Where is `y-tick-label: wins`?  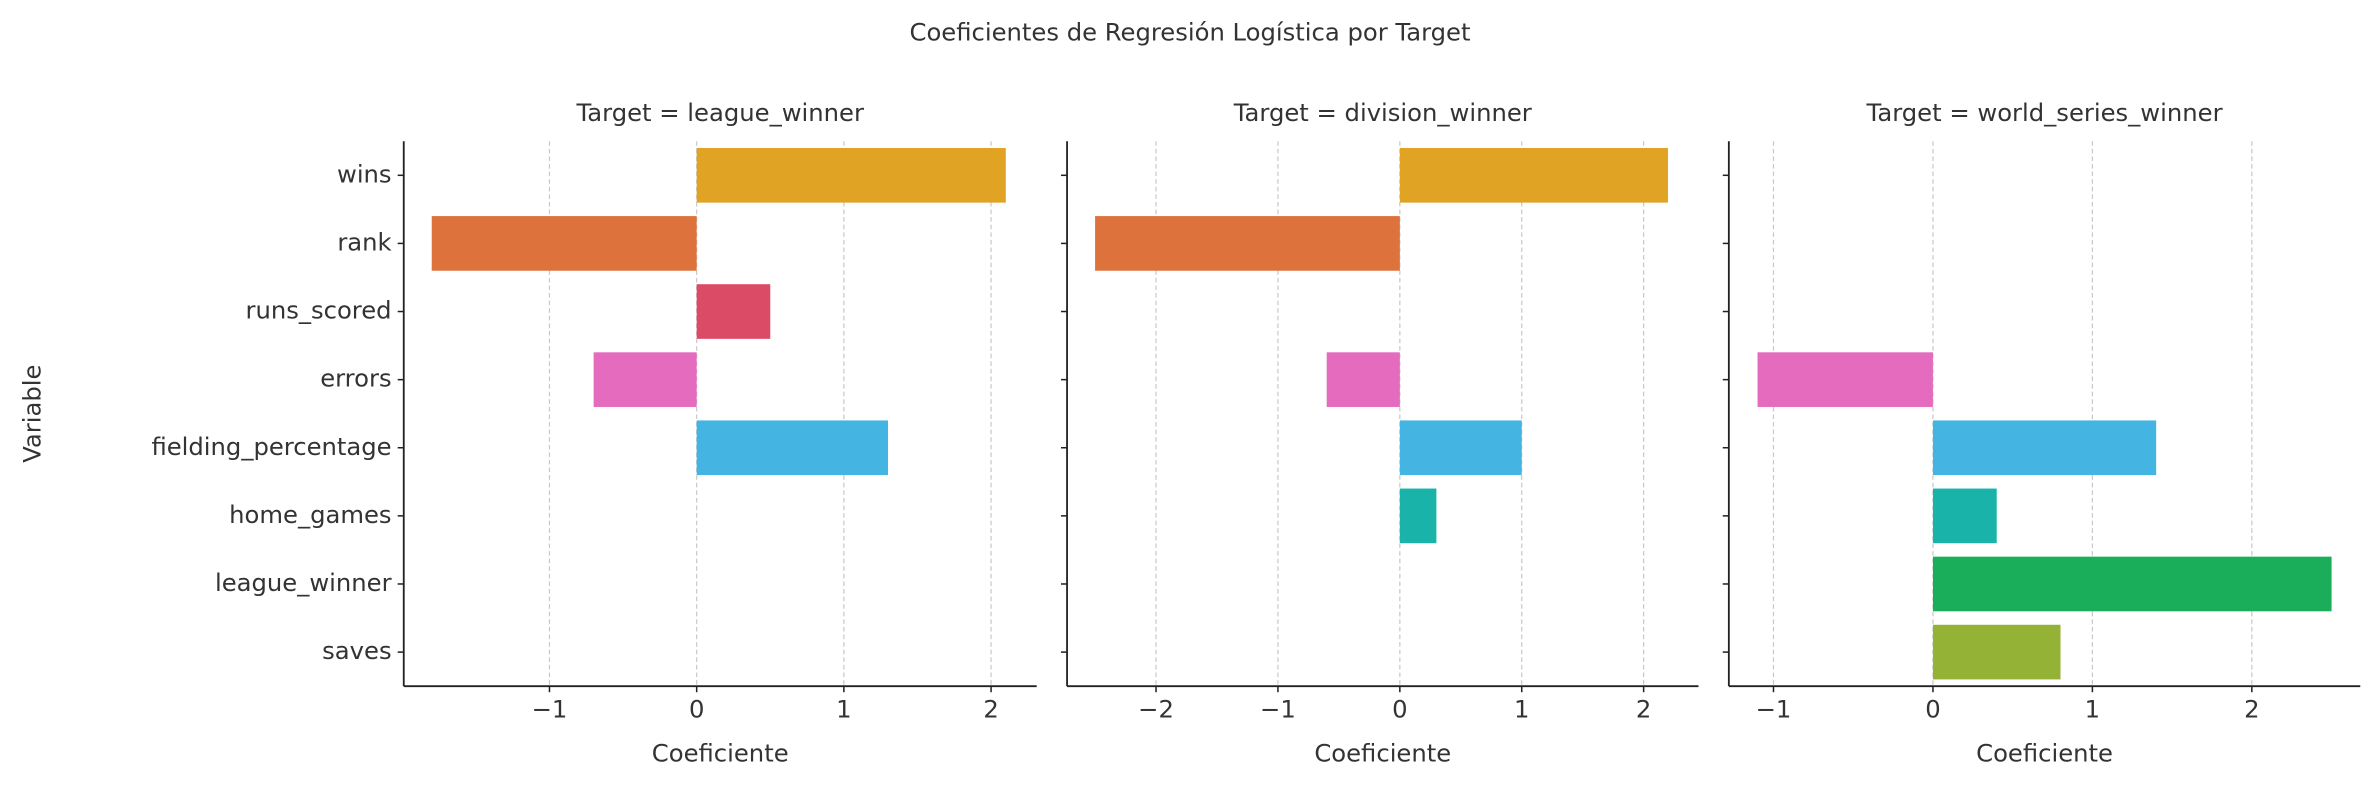 y-tick-label: wins is located at coordinates (364, 173).